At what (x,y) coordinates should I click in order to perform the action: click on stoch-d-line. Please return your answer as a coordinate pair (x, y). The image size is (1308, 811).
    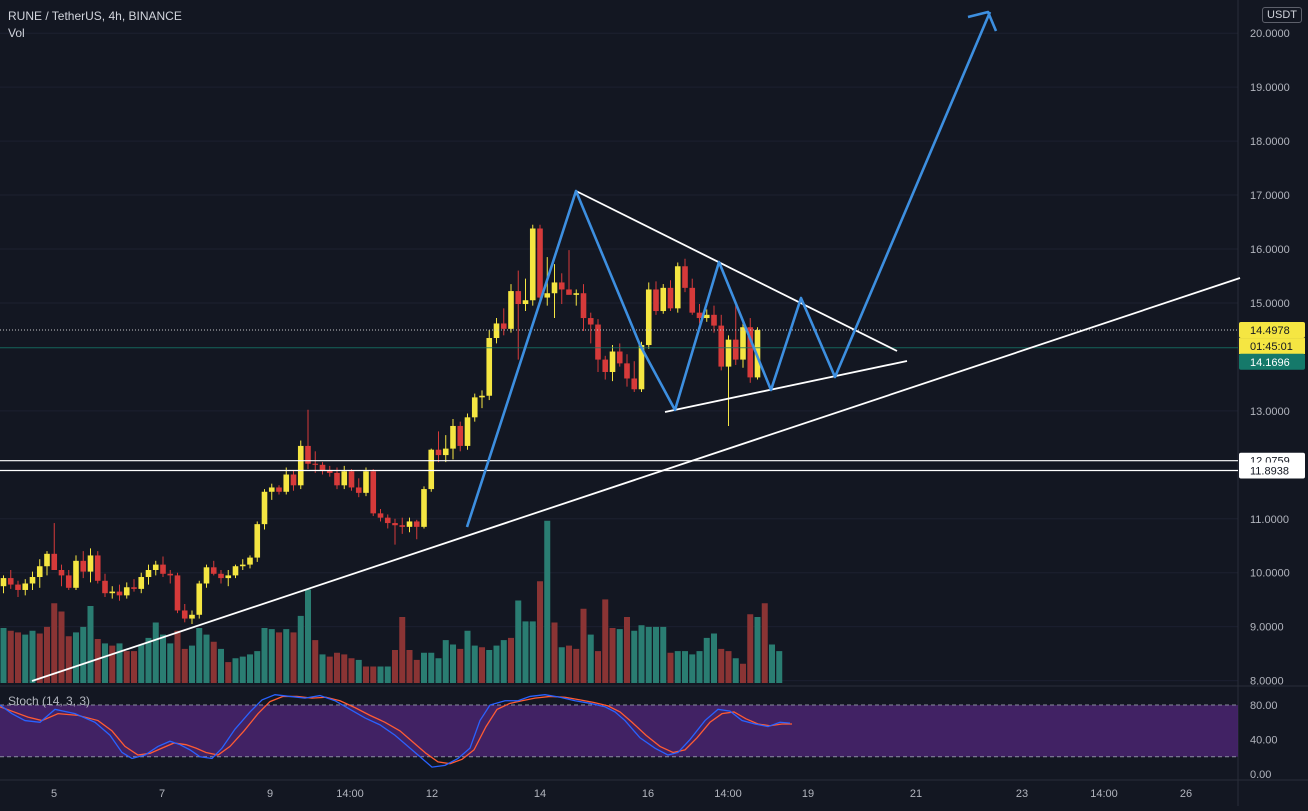
    Looking at the image, I should click on (396, 730).